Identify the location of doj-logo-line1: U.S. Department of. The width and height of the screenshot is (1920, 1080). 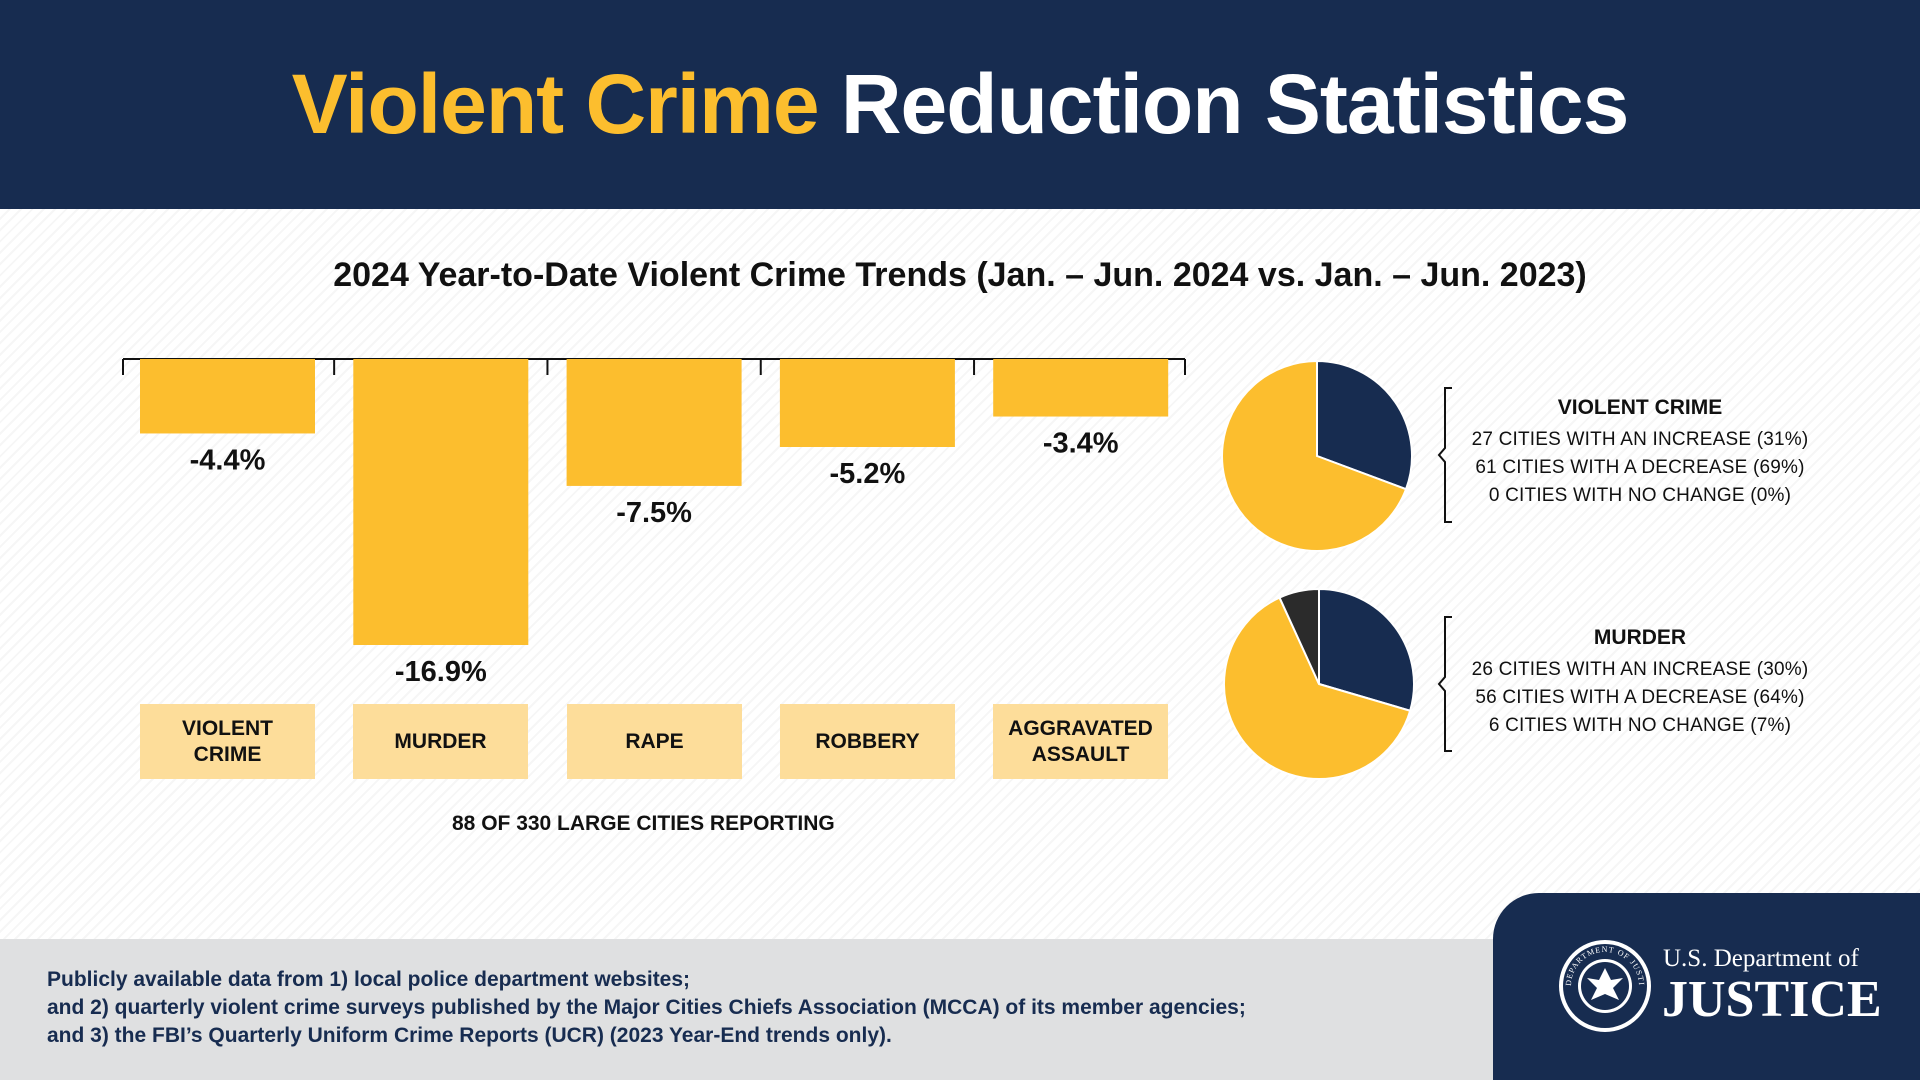
(1761, 958).